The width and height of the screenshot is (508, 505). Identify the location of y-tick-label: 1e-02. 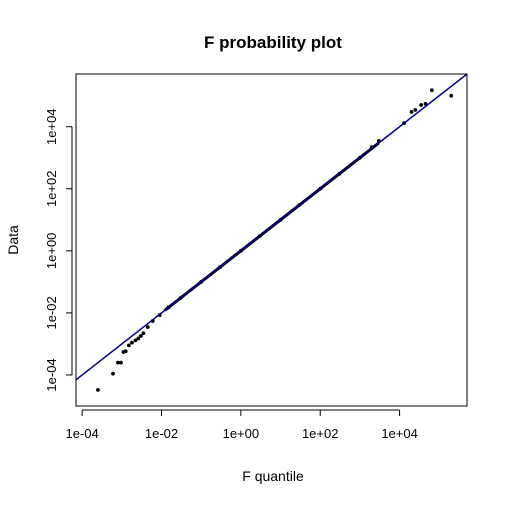
(51, 312).